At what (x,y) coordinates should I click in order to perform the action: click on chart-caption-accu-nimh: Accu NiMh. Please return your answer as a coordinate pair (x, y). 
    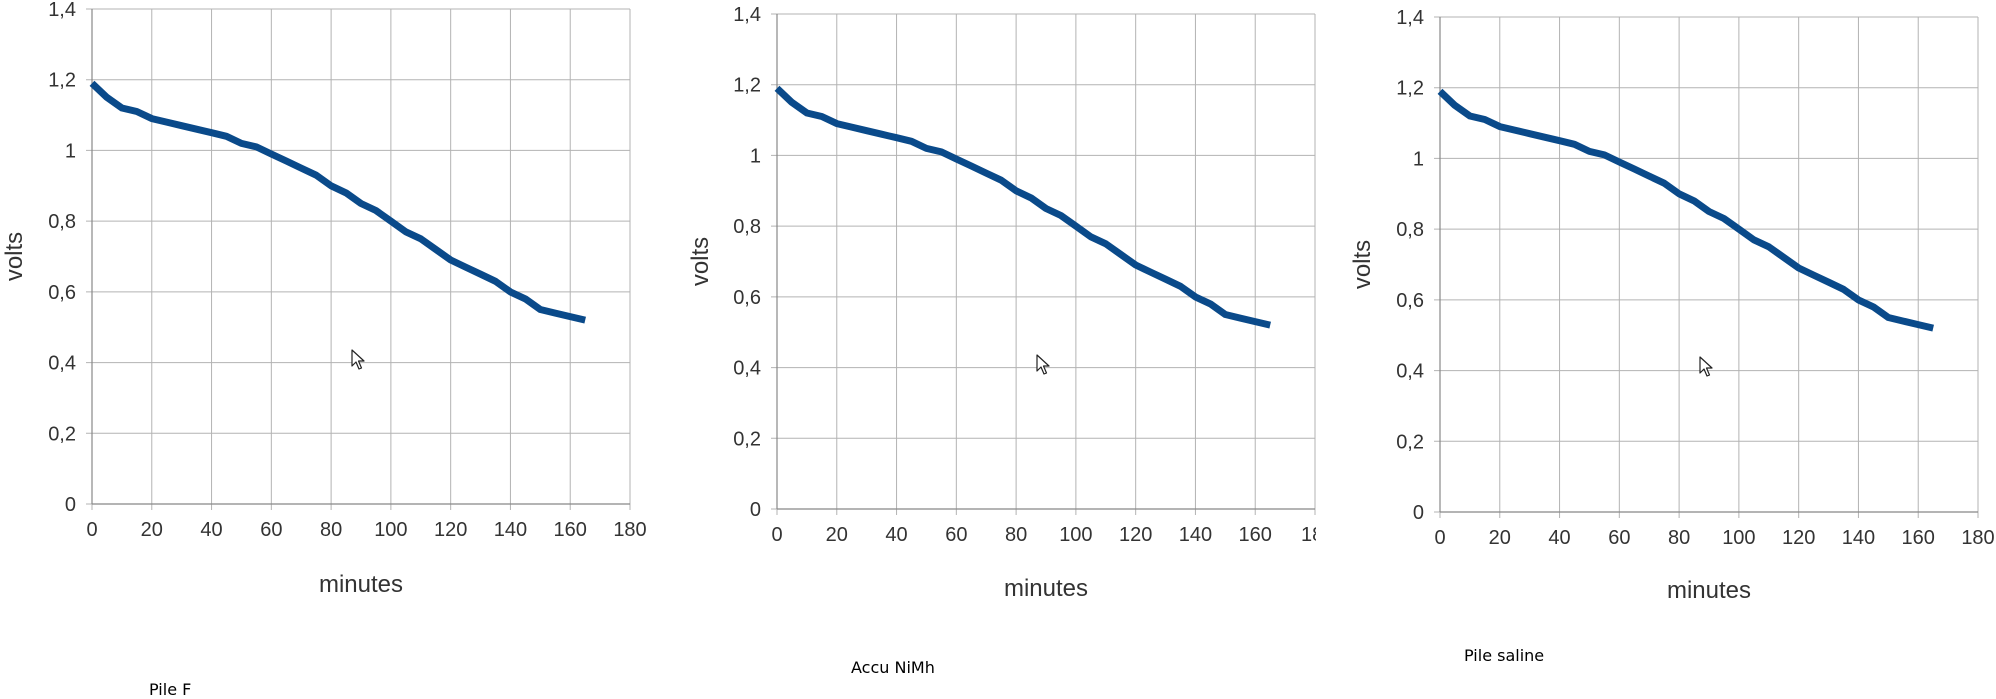
    Looking at the image, I should click on (893, 667).